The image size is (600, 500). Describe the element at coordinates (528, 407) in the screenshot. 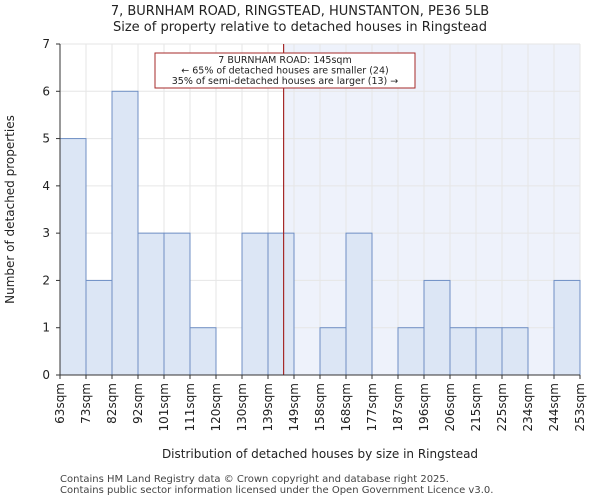

I see `x-tick-label: 234sqm` at that location.